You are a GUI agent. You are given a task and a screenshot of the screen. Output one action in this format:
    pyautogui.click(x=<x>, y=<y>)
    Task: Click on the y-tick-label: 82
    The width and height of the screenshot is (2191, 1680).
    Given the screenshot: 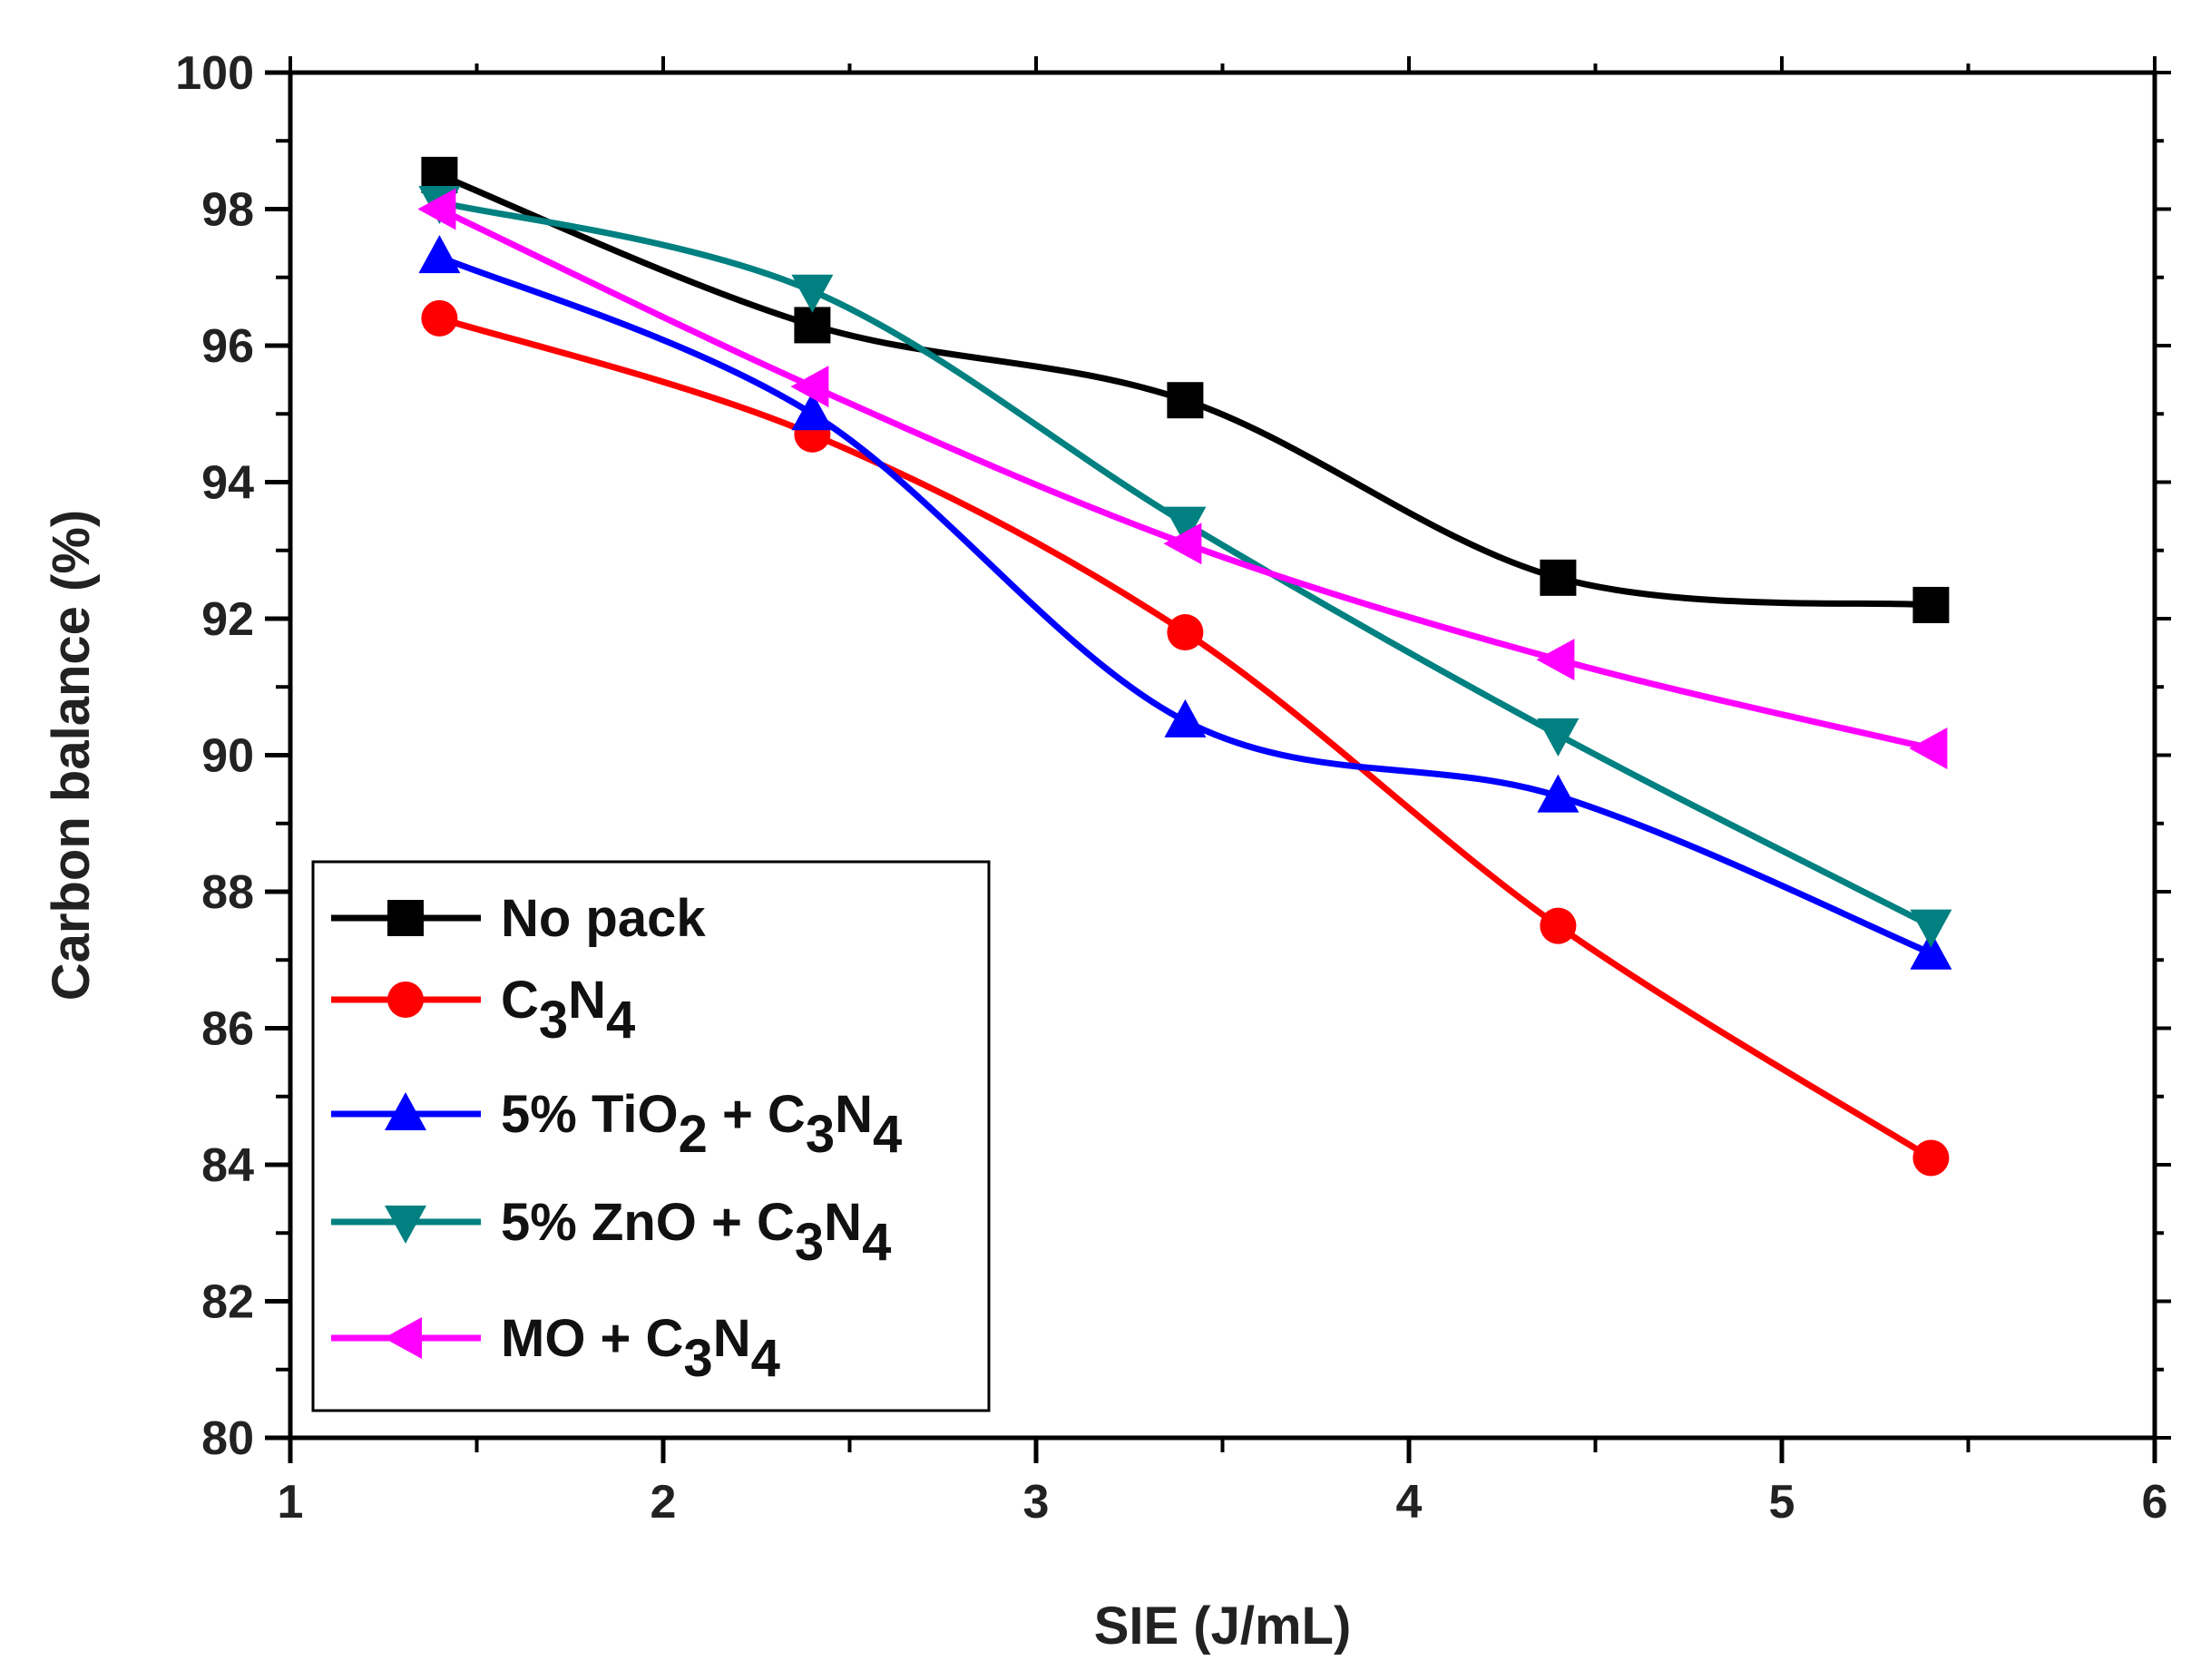 What is the action you would take?
    pyautogui.click(x=227, y=1303)
    